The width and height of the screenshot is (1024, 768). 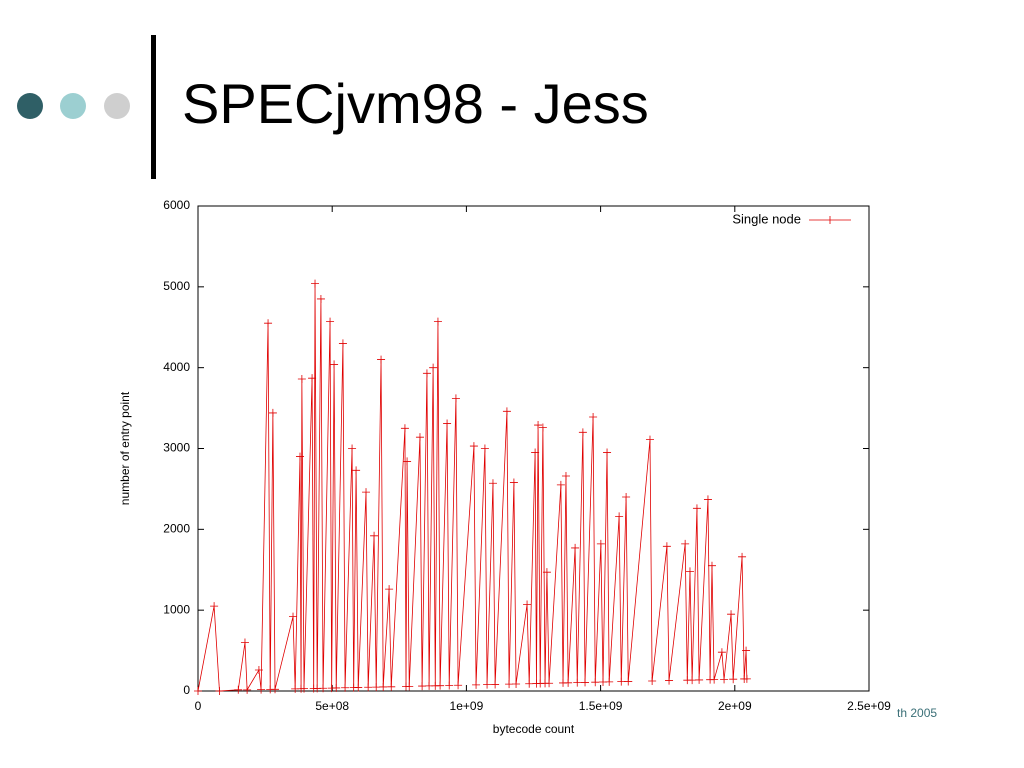 What do you see at coordinates (467, 706) in the screenshot?
I see `x-tick-label: 1e+09` at bounding box center [467, 706].